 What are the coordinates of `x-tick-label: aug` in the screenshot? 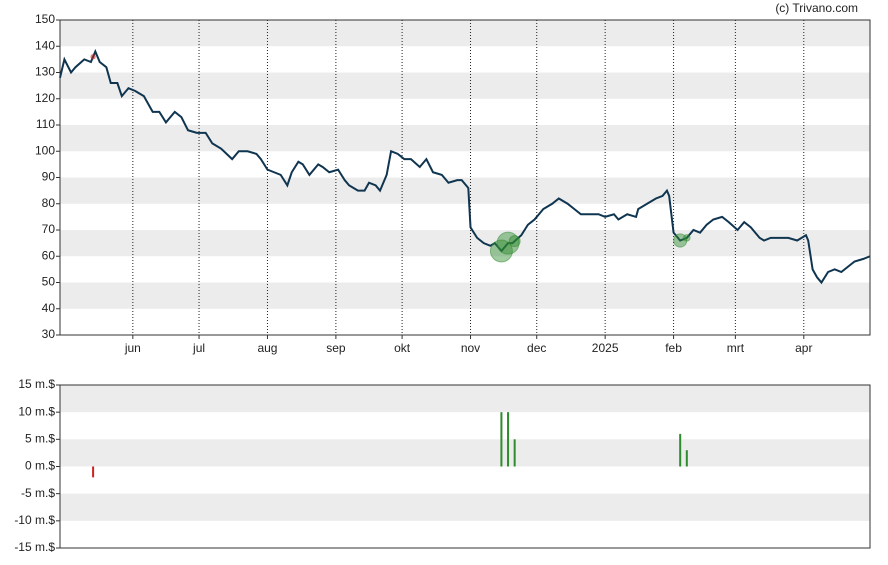 It's located at (267, 348).